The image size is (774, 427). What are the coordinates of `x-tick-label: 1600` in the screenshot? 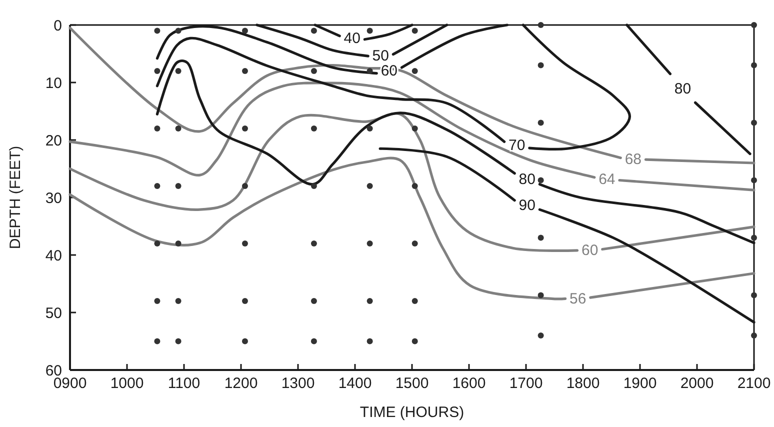 It's located at (469, 383).